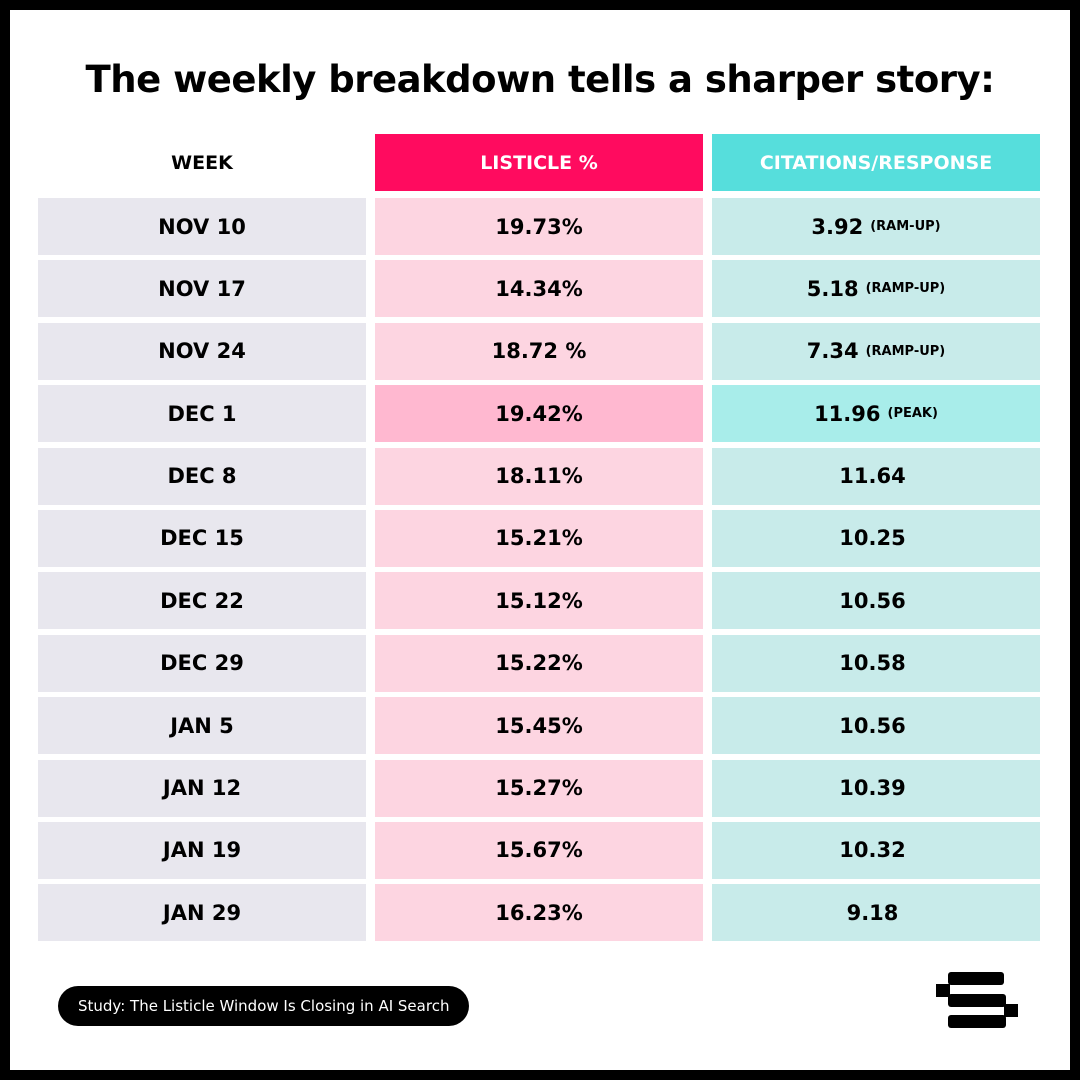 Image resolution: width=1080 pixels, height=1080 pixels. I want to click on citations-cell: 5.18 (RAMP-UP), so click(876, 289).